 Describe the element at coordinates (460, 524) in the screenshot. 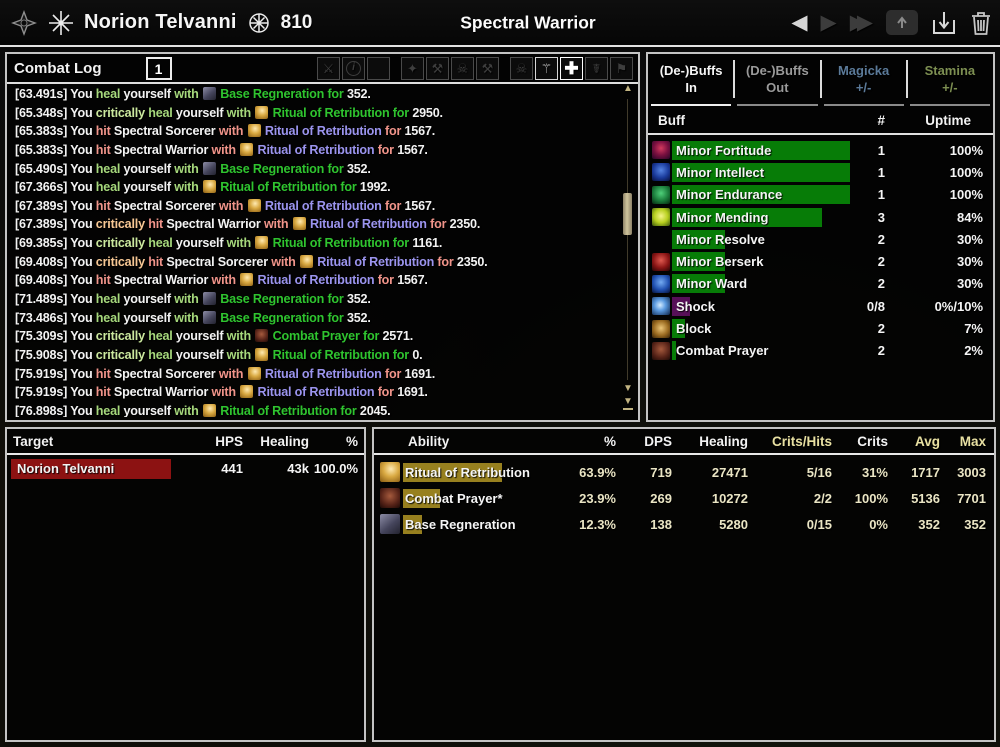

I see `ability-name: Base Regneration` at that location.